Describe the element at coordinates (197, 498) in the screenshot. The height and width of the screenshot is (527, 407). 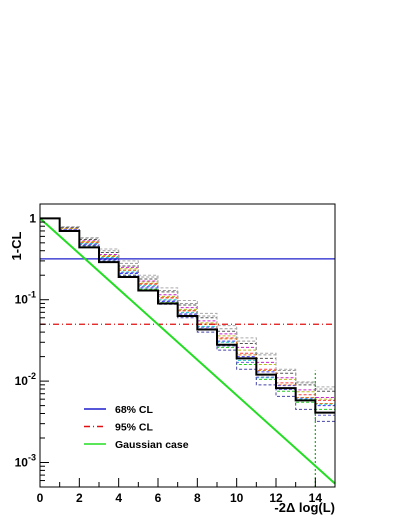
I see `x-tick-label: 8` at that location.